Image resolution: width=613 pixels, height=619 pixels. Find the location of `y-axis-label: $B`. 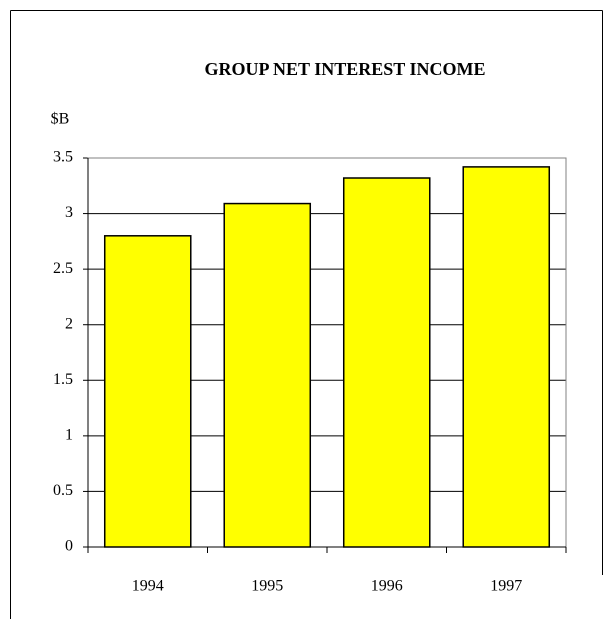

y-axis-label: $B is located at coordinates (60, 119).